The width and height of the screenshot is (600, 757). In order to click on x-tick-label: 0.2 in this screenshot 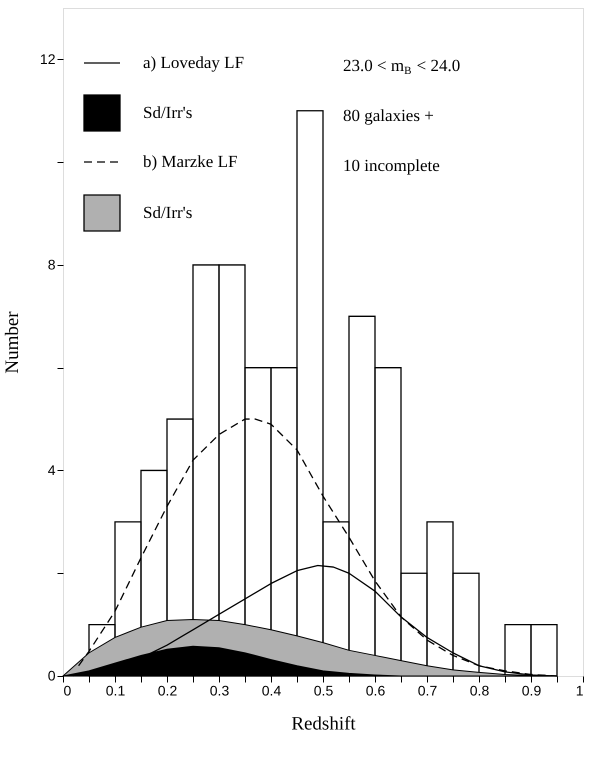, I will do `click(168, 690)`.